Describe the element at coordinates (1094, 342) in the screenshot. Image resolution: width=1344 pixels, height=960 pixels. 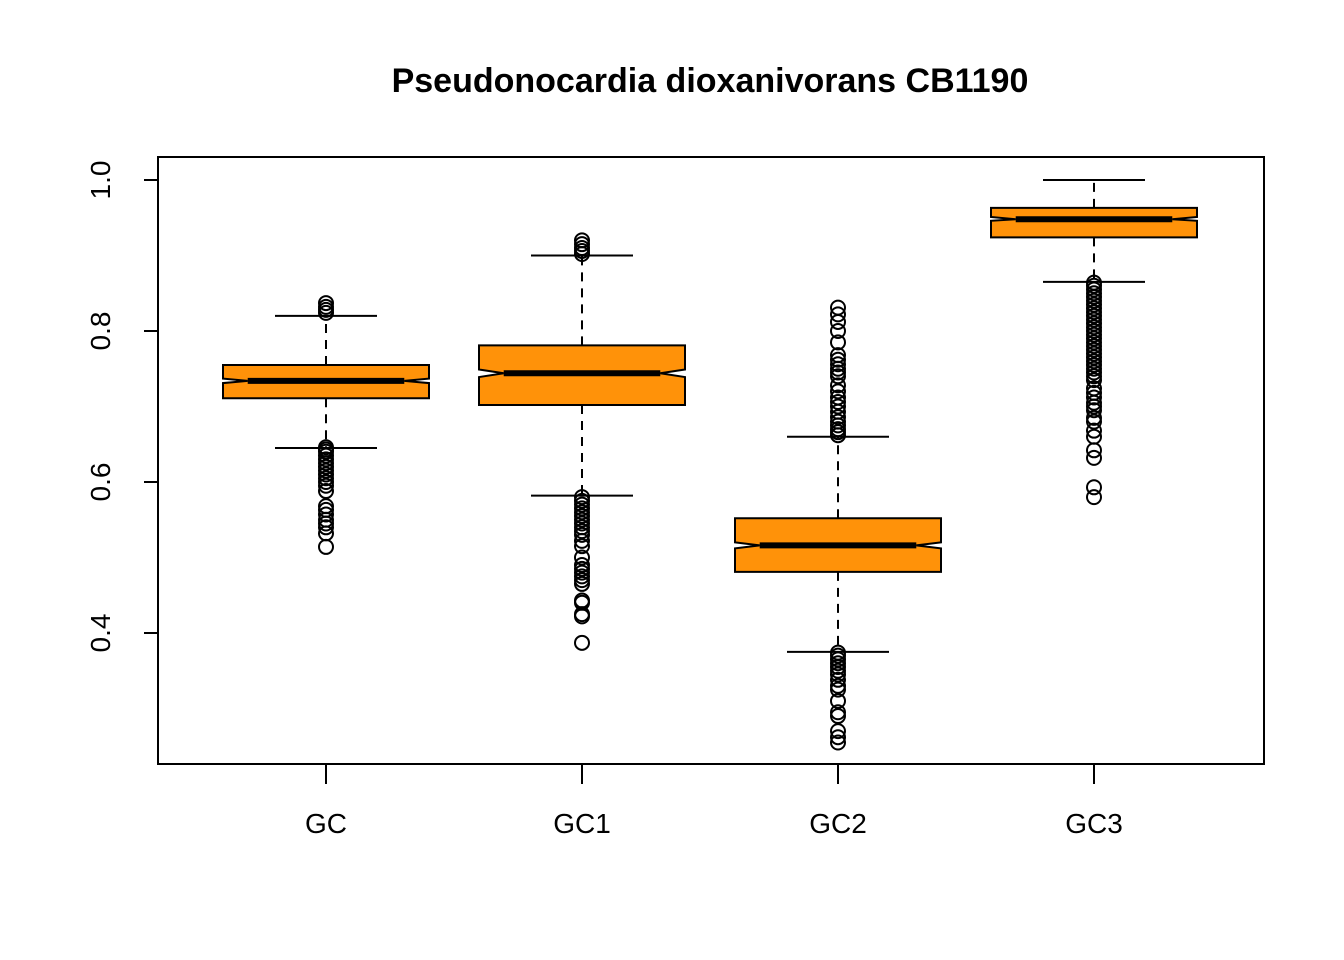
I see `box-gc3` at that location.